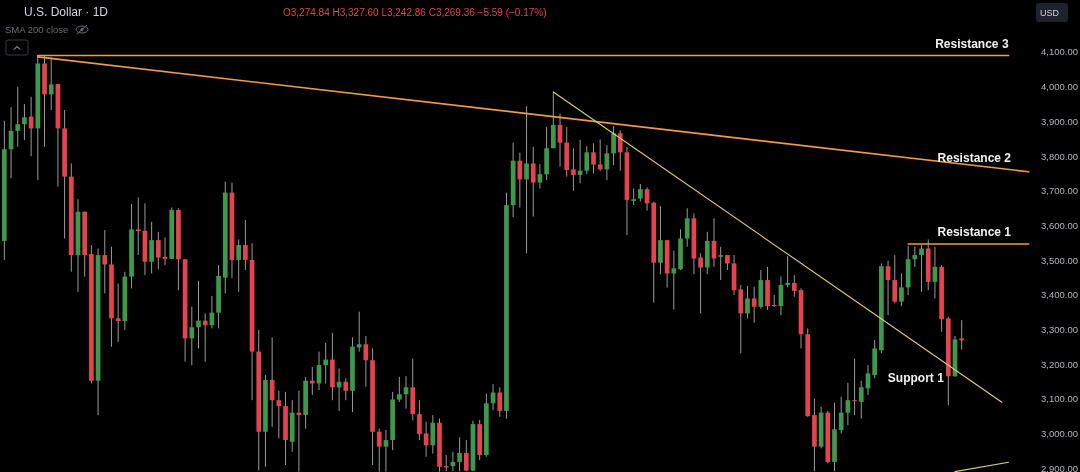  Describe the element at coordinates (974, 231) in the screenshot. I see `series-label: Resistance 1` at that location.